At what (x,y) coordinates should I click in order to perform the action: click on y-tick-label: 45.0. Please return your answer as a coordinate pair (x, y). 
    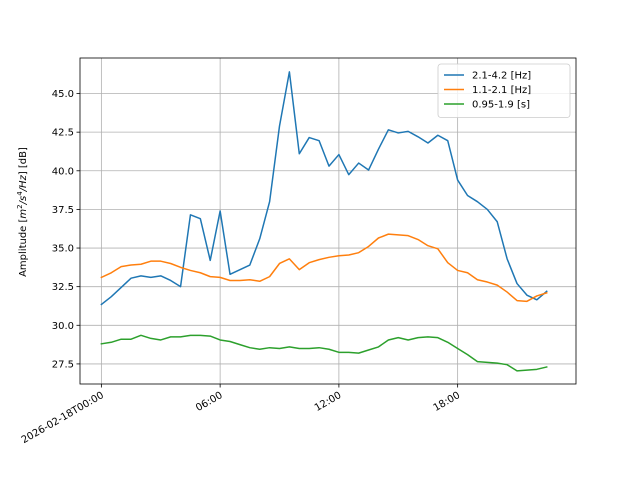
    Looking at the image, I should click on (63, 94).